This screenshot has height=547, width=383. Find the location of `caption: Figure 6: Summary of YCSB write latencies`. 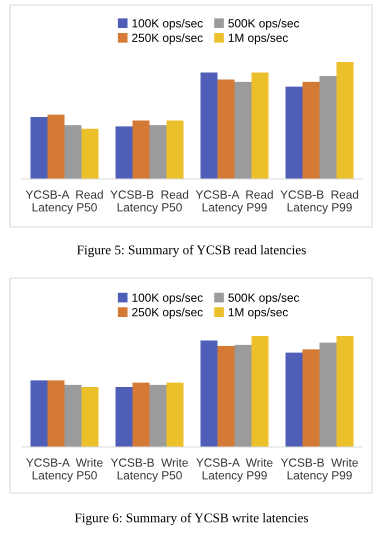

caption: Figure 6: Summary of YCSB write latencies is located at coordinates (191, 519).